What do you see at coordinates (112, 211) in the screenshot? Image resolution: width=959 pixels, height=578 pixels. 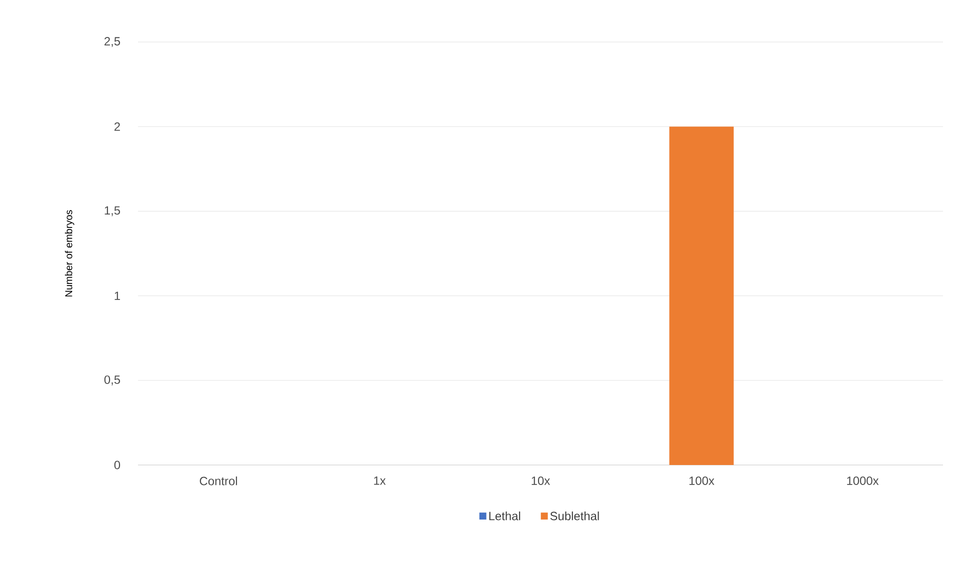 I see `y-tick-label: 1,5` at bounding box center [112, 211].